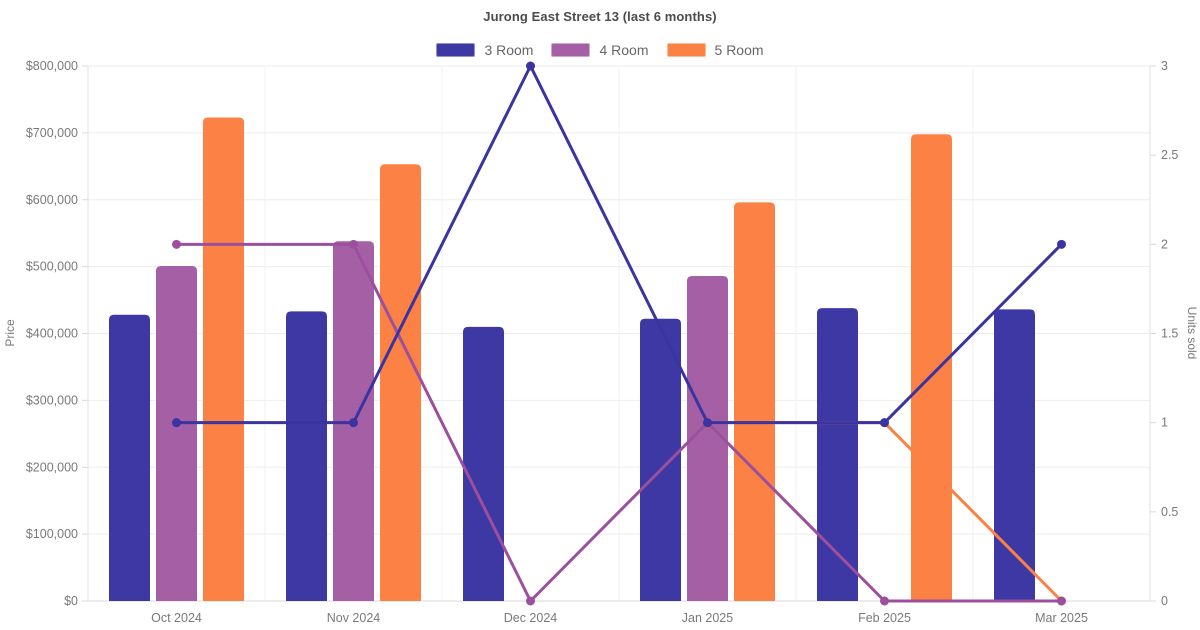 The image size is (1200, 630). I want to click on y-right-tick-label: 1, so click(1164, 423).